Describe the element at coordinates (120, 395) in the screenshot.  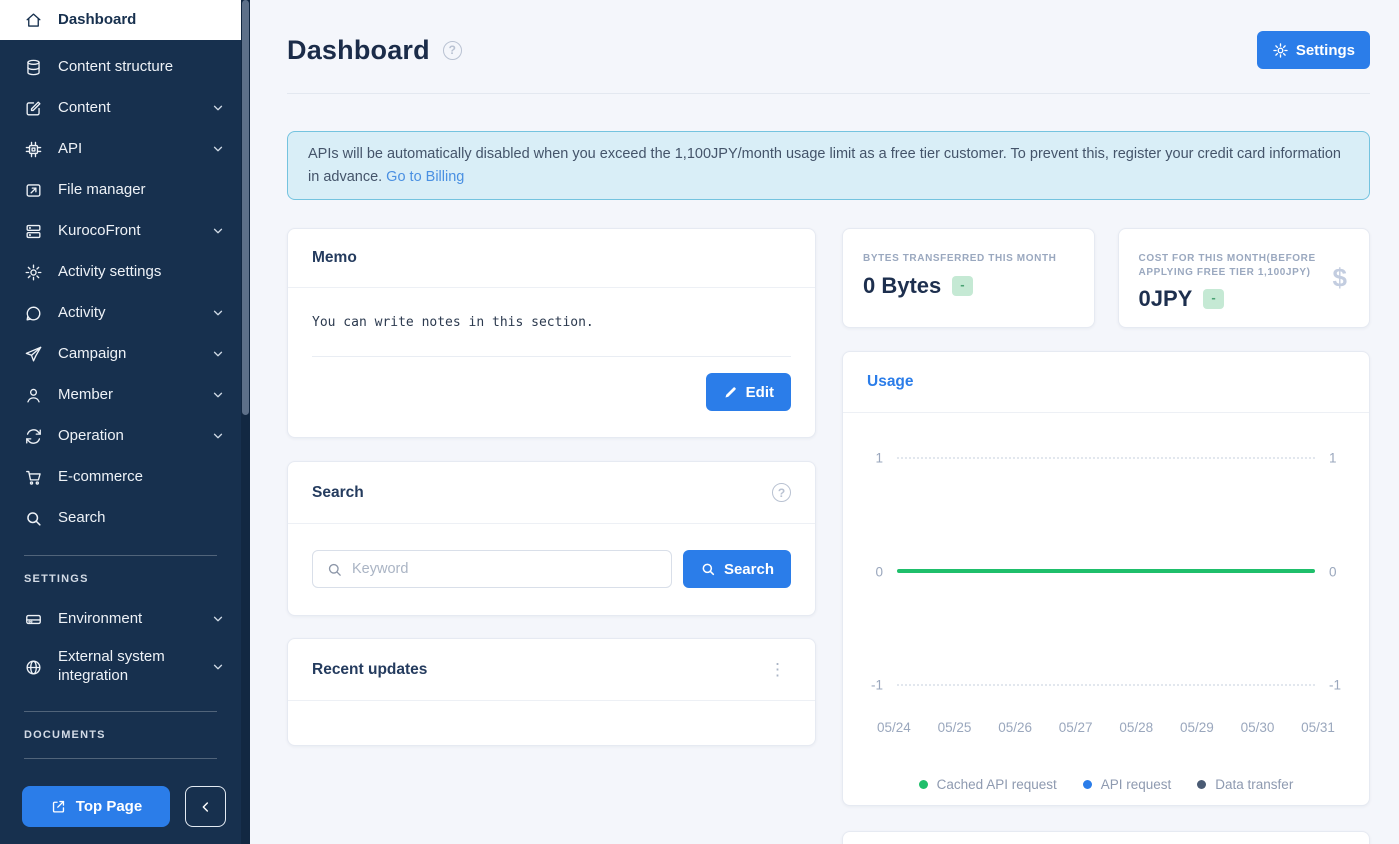
I see `sidebar-item-member: Member` at that location.